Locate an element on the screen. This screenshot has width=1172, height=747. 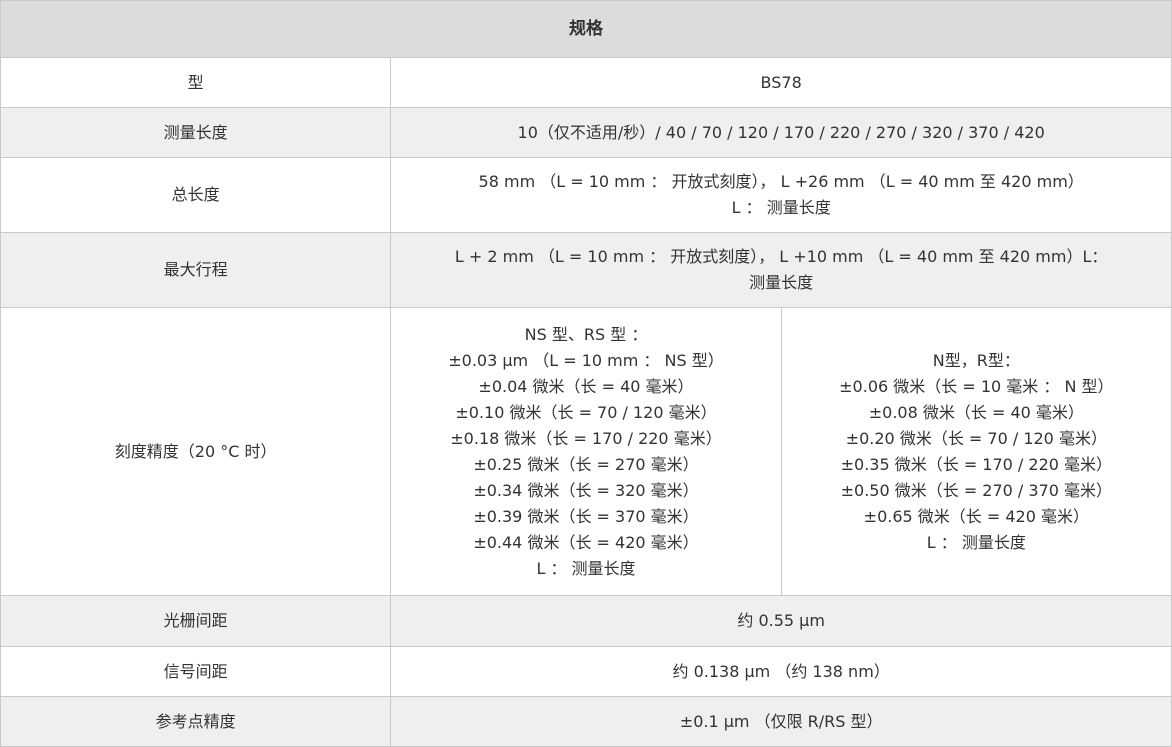
accuracy-line: ±0.10 微米（长 = 70 / 120 毫米） is located at coordinates (586, 412).